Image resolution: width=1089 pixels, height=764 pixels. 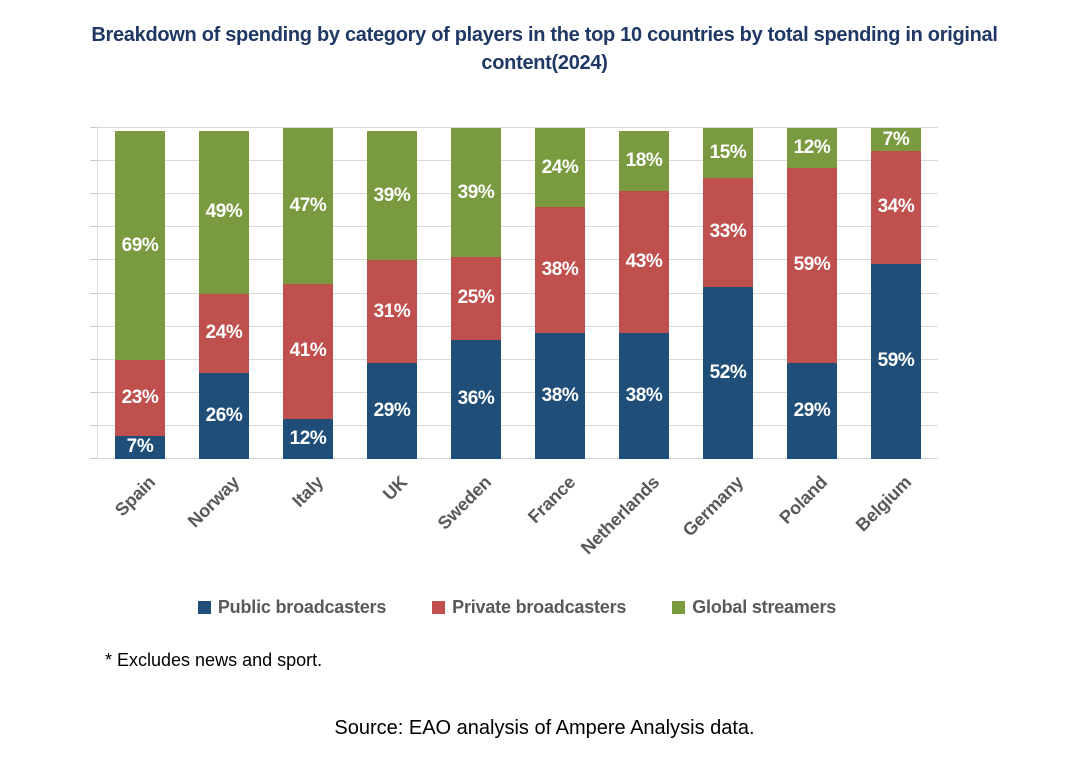 I want to click on bar-belgium: 7% 34% 59%, so click(x=896, y=293).